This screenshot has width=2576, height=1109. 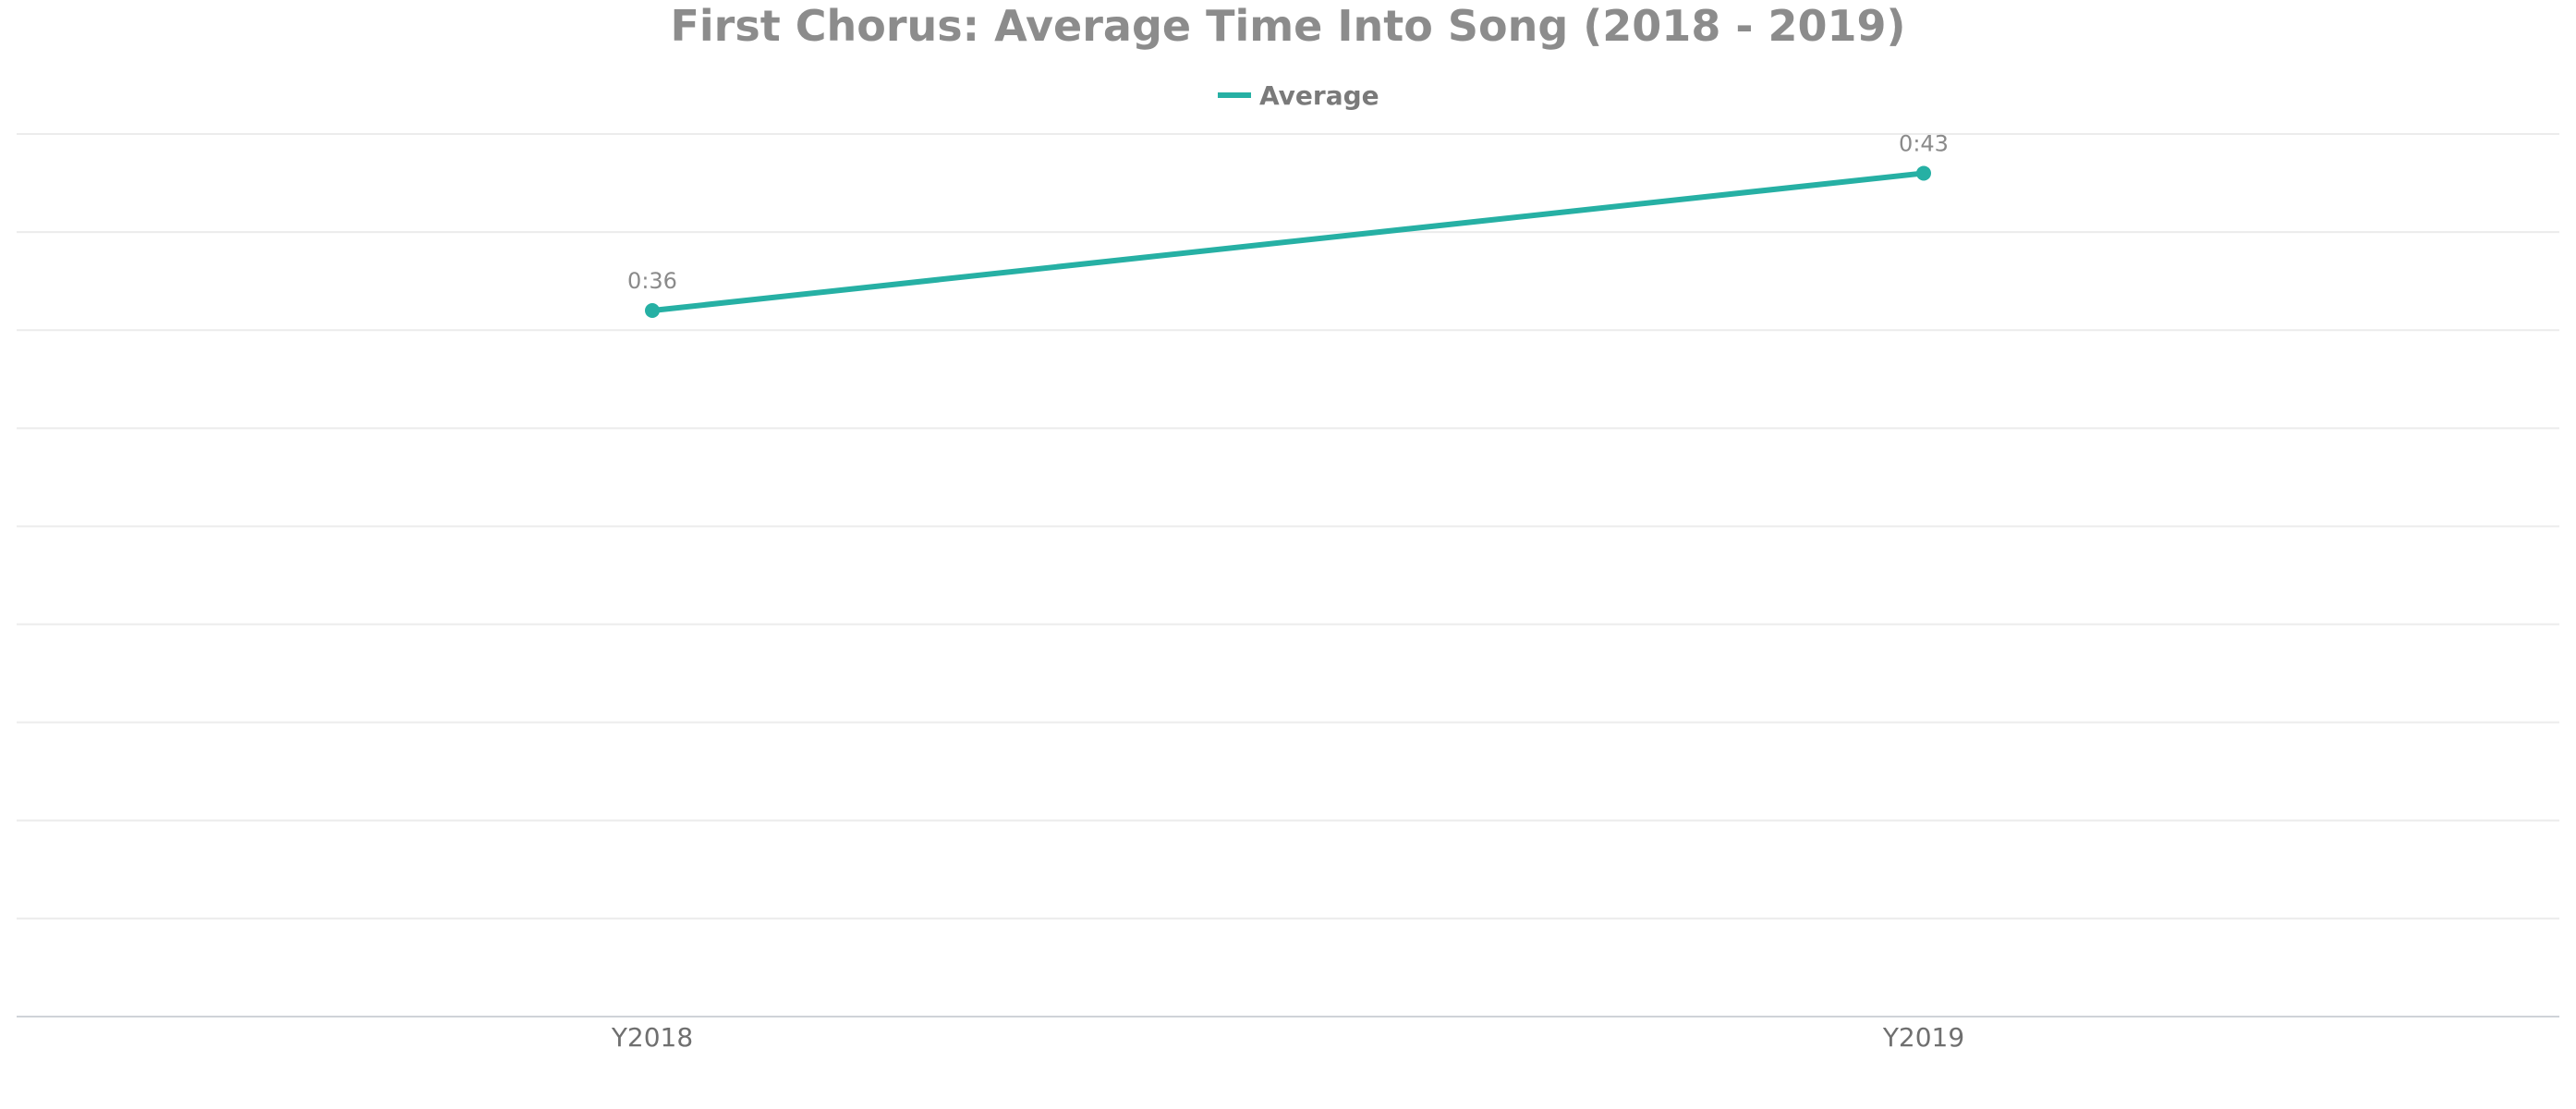 What do you see at coordinates (1288, 1034) in the screenshot?
I see `x-axis: Y2018 Y2019` at bounding box center [1288, 1034].